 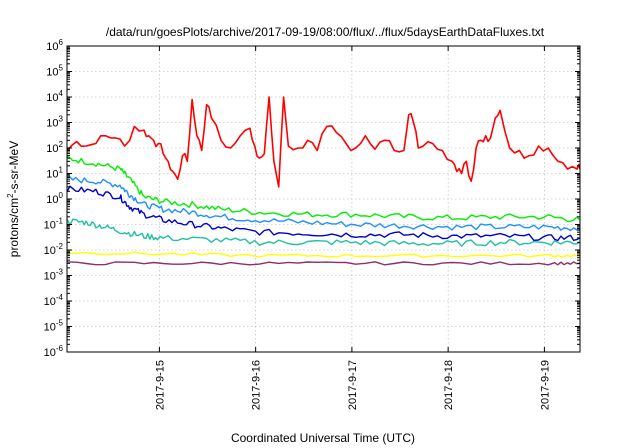 I want to click on y-tick-label: 10⁵, so click(x=54, y=71).